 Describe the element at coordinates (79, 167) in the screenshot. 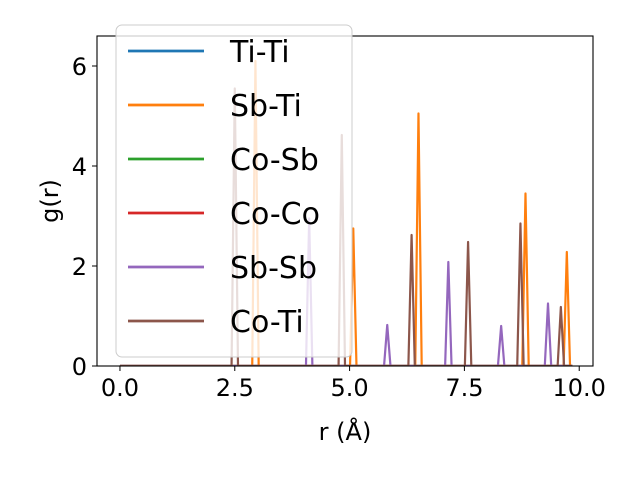

I see `y-tick-label: 4` at that location.